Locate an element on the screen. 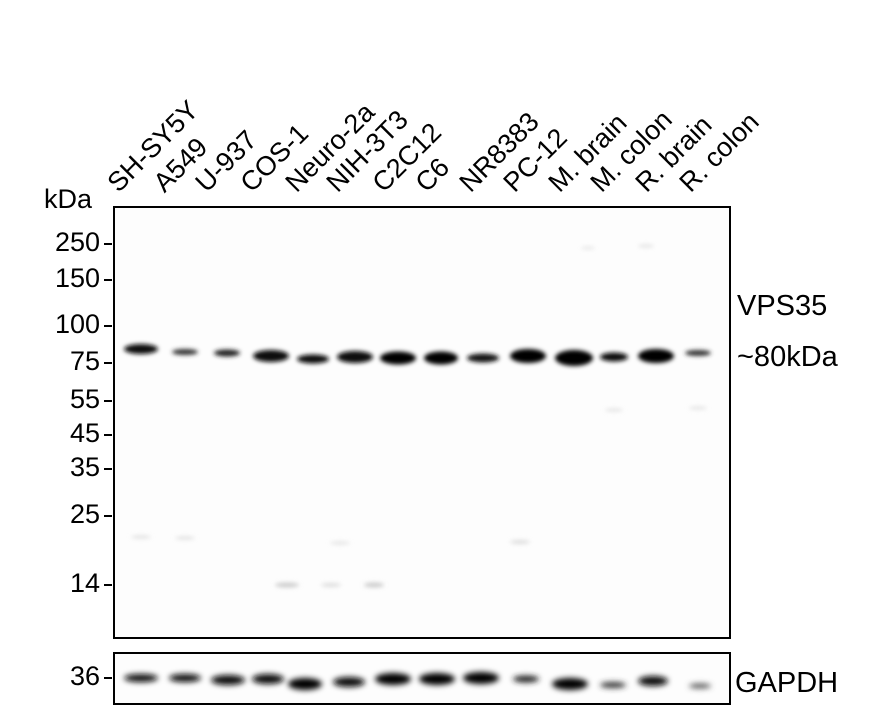 The image size is (888, 711). target-size-label: ~80kDa is located at coordinates (787, 357).